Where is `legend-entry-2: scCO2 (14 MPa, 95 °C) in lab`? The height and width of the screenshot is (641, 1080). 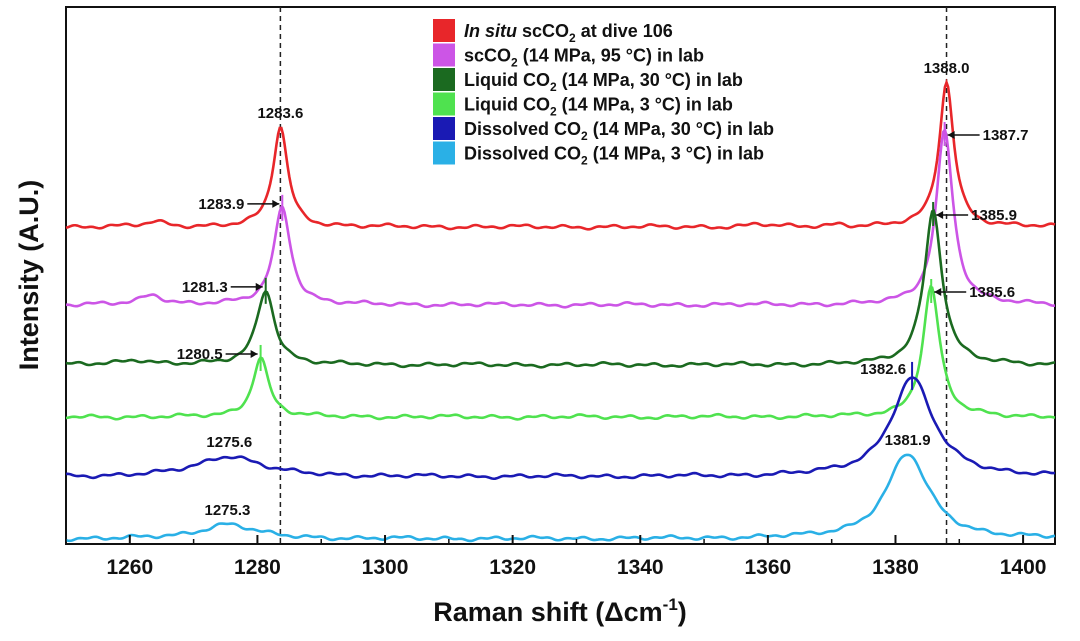
legend-entry-2: scCO2 (14 MPa, 95 °C) in lab is located at coordinates (584, 58).